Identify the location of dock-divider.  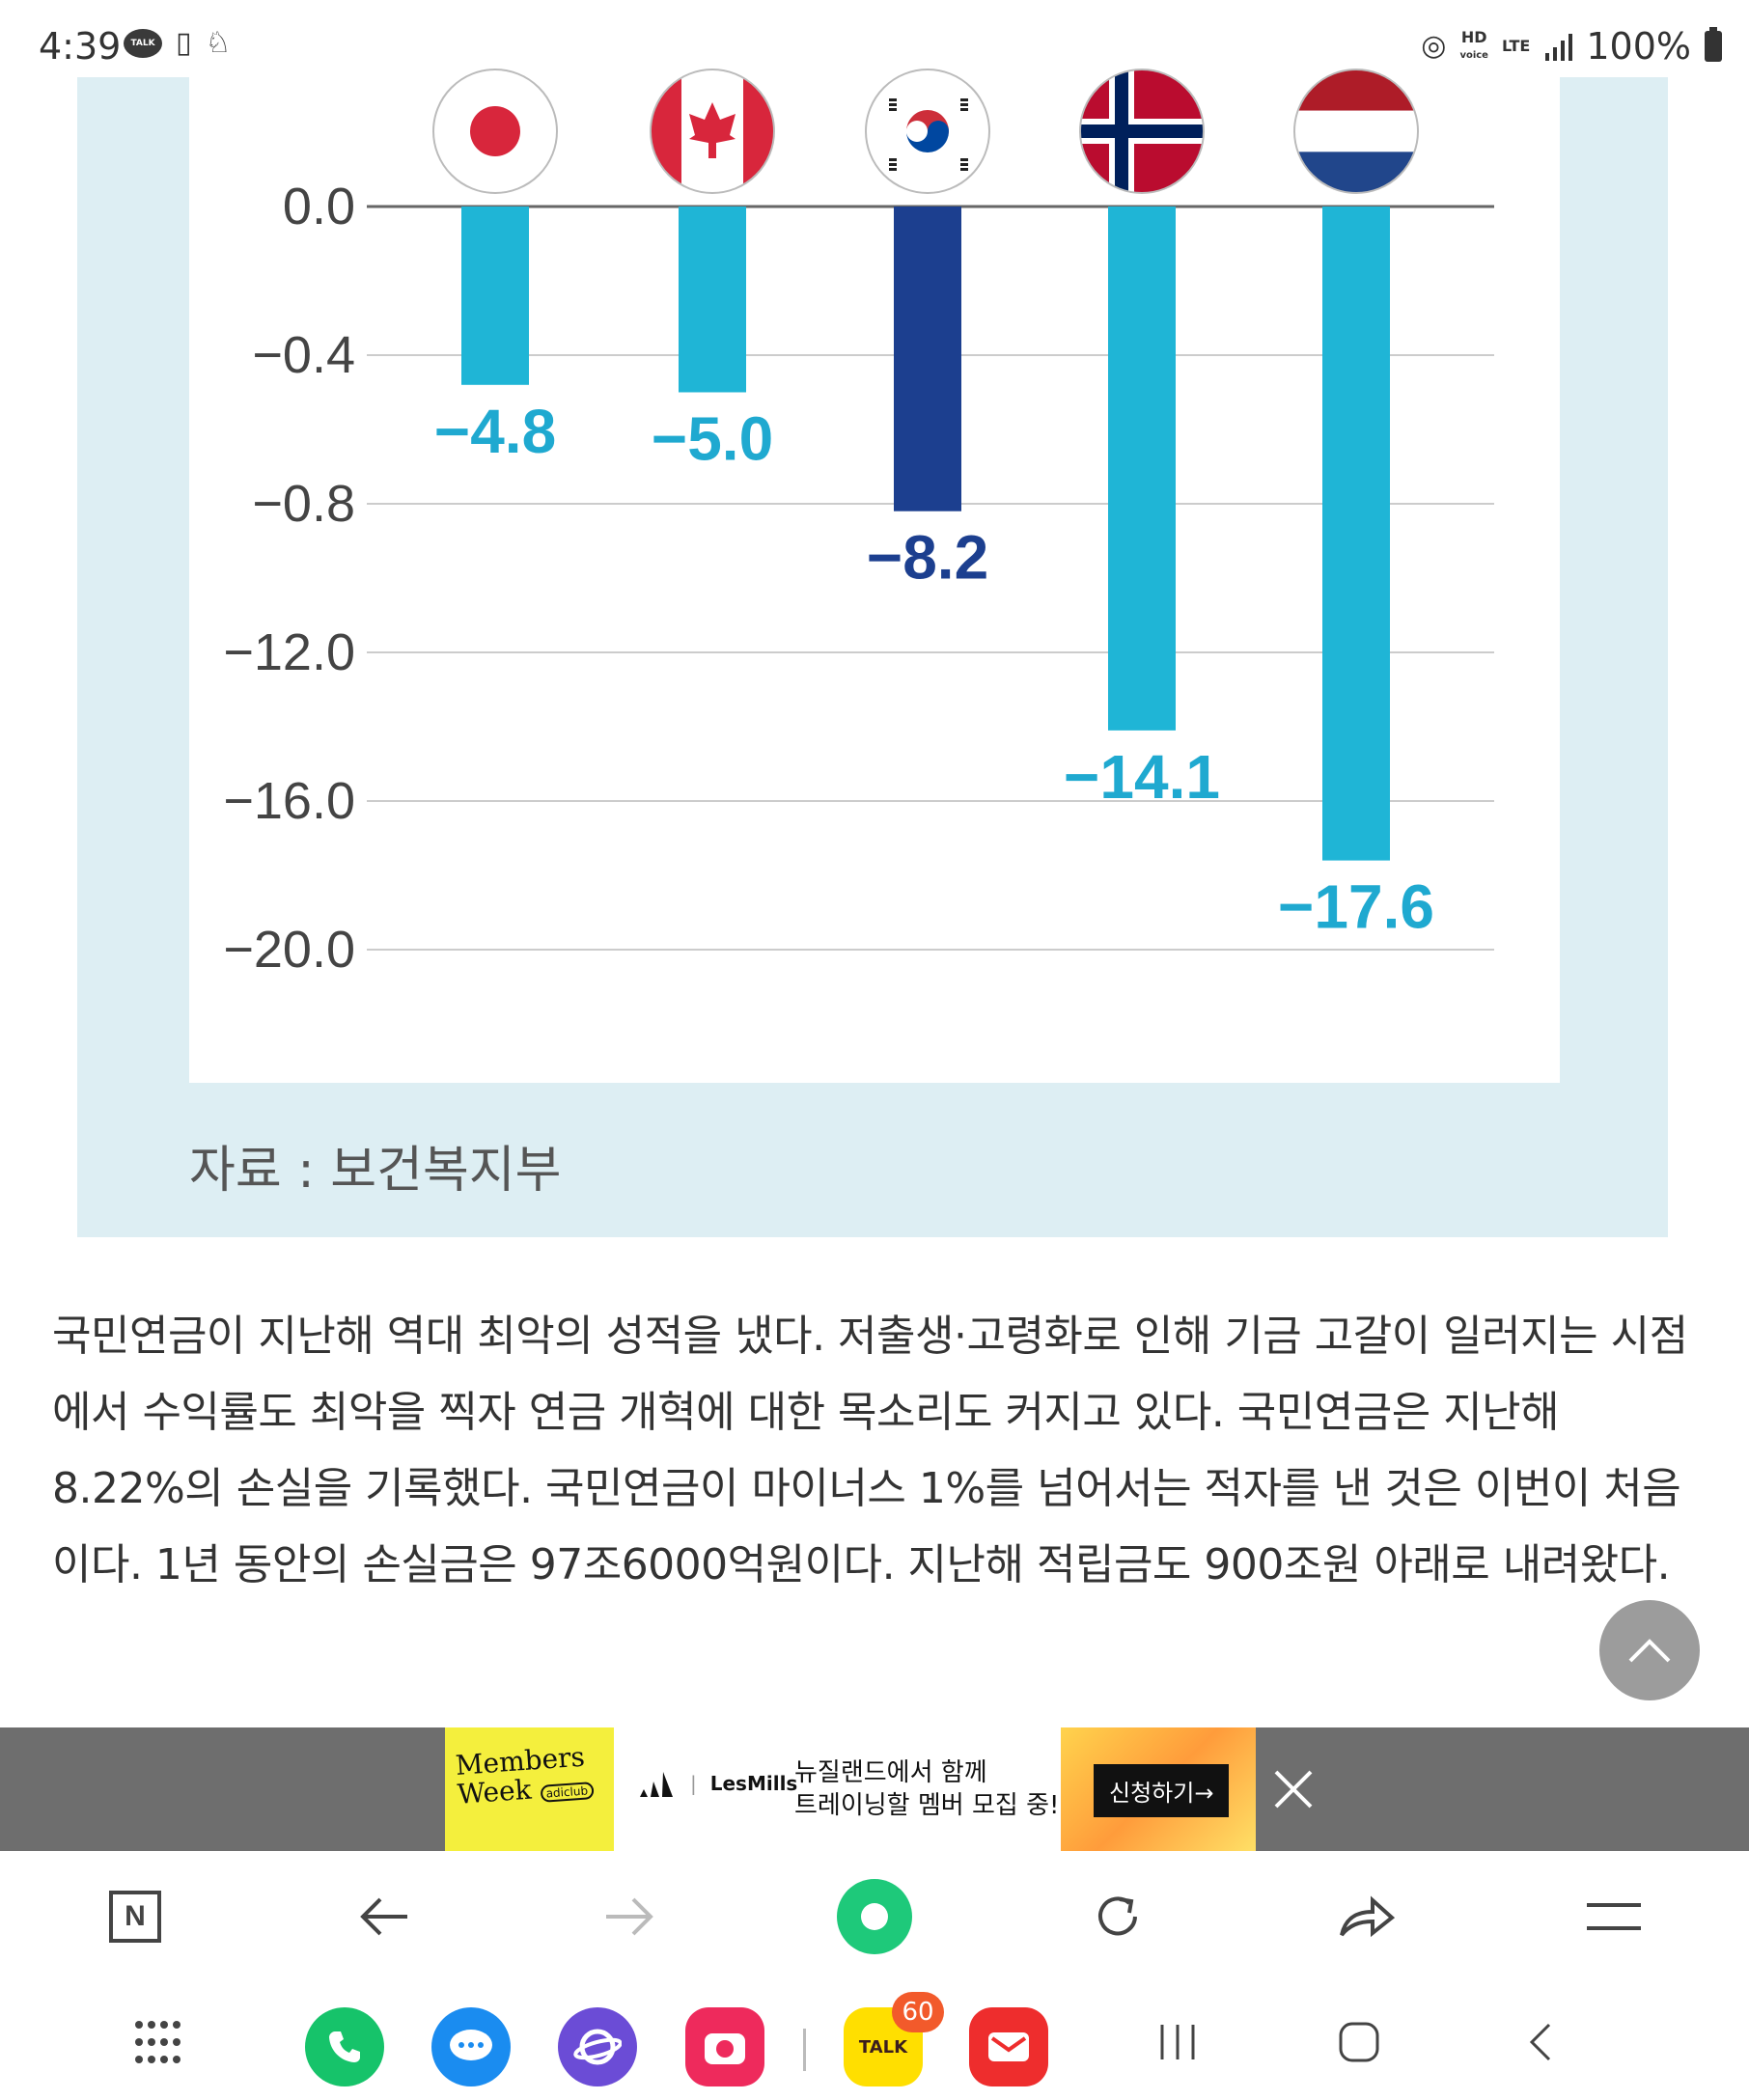
(804, 2050).